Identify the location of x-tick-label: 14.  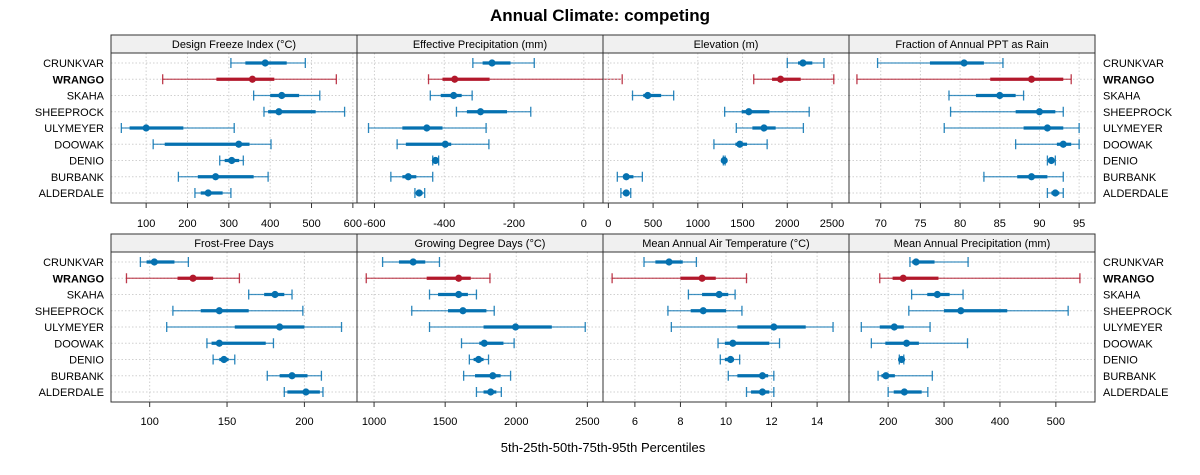
(817, 422).